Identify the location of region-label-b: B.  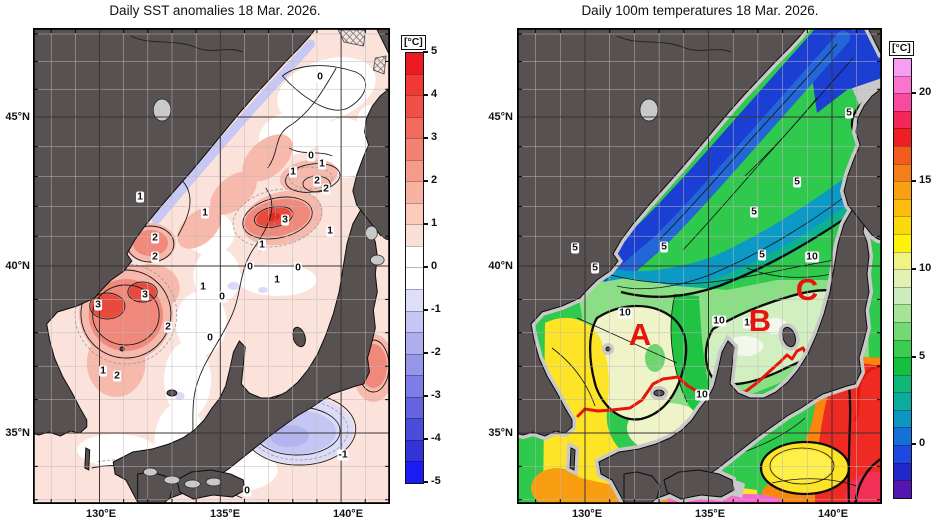
(760, 320).